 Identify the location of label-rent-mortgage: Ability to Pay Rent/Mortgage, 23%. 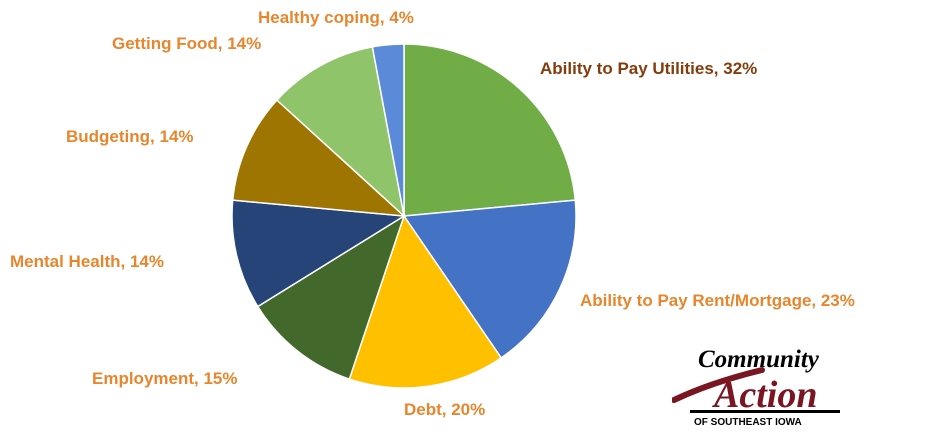
(717, 300).